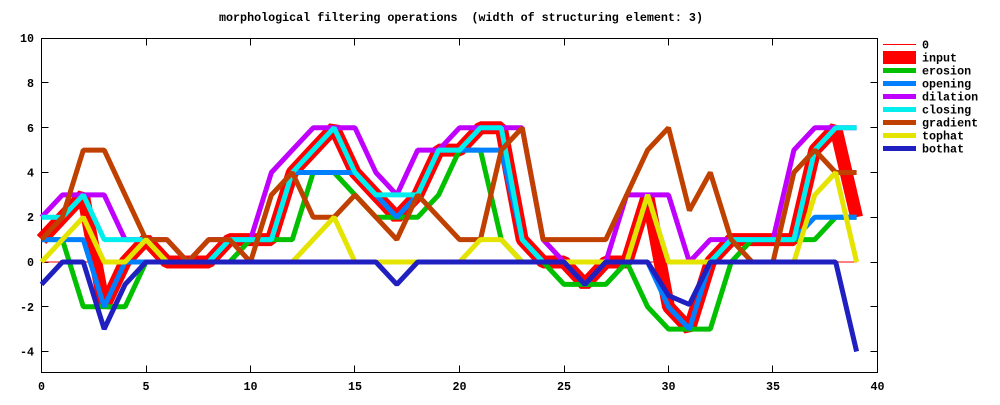  Describe the element at coordinates (668, 387) in the screenshot. I see `svg-text: 30` at that location.